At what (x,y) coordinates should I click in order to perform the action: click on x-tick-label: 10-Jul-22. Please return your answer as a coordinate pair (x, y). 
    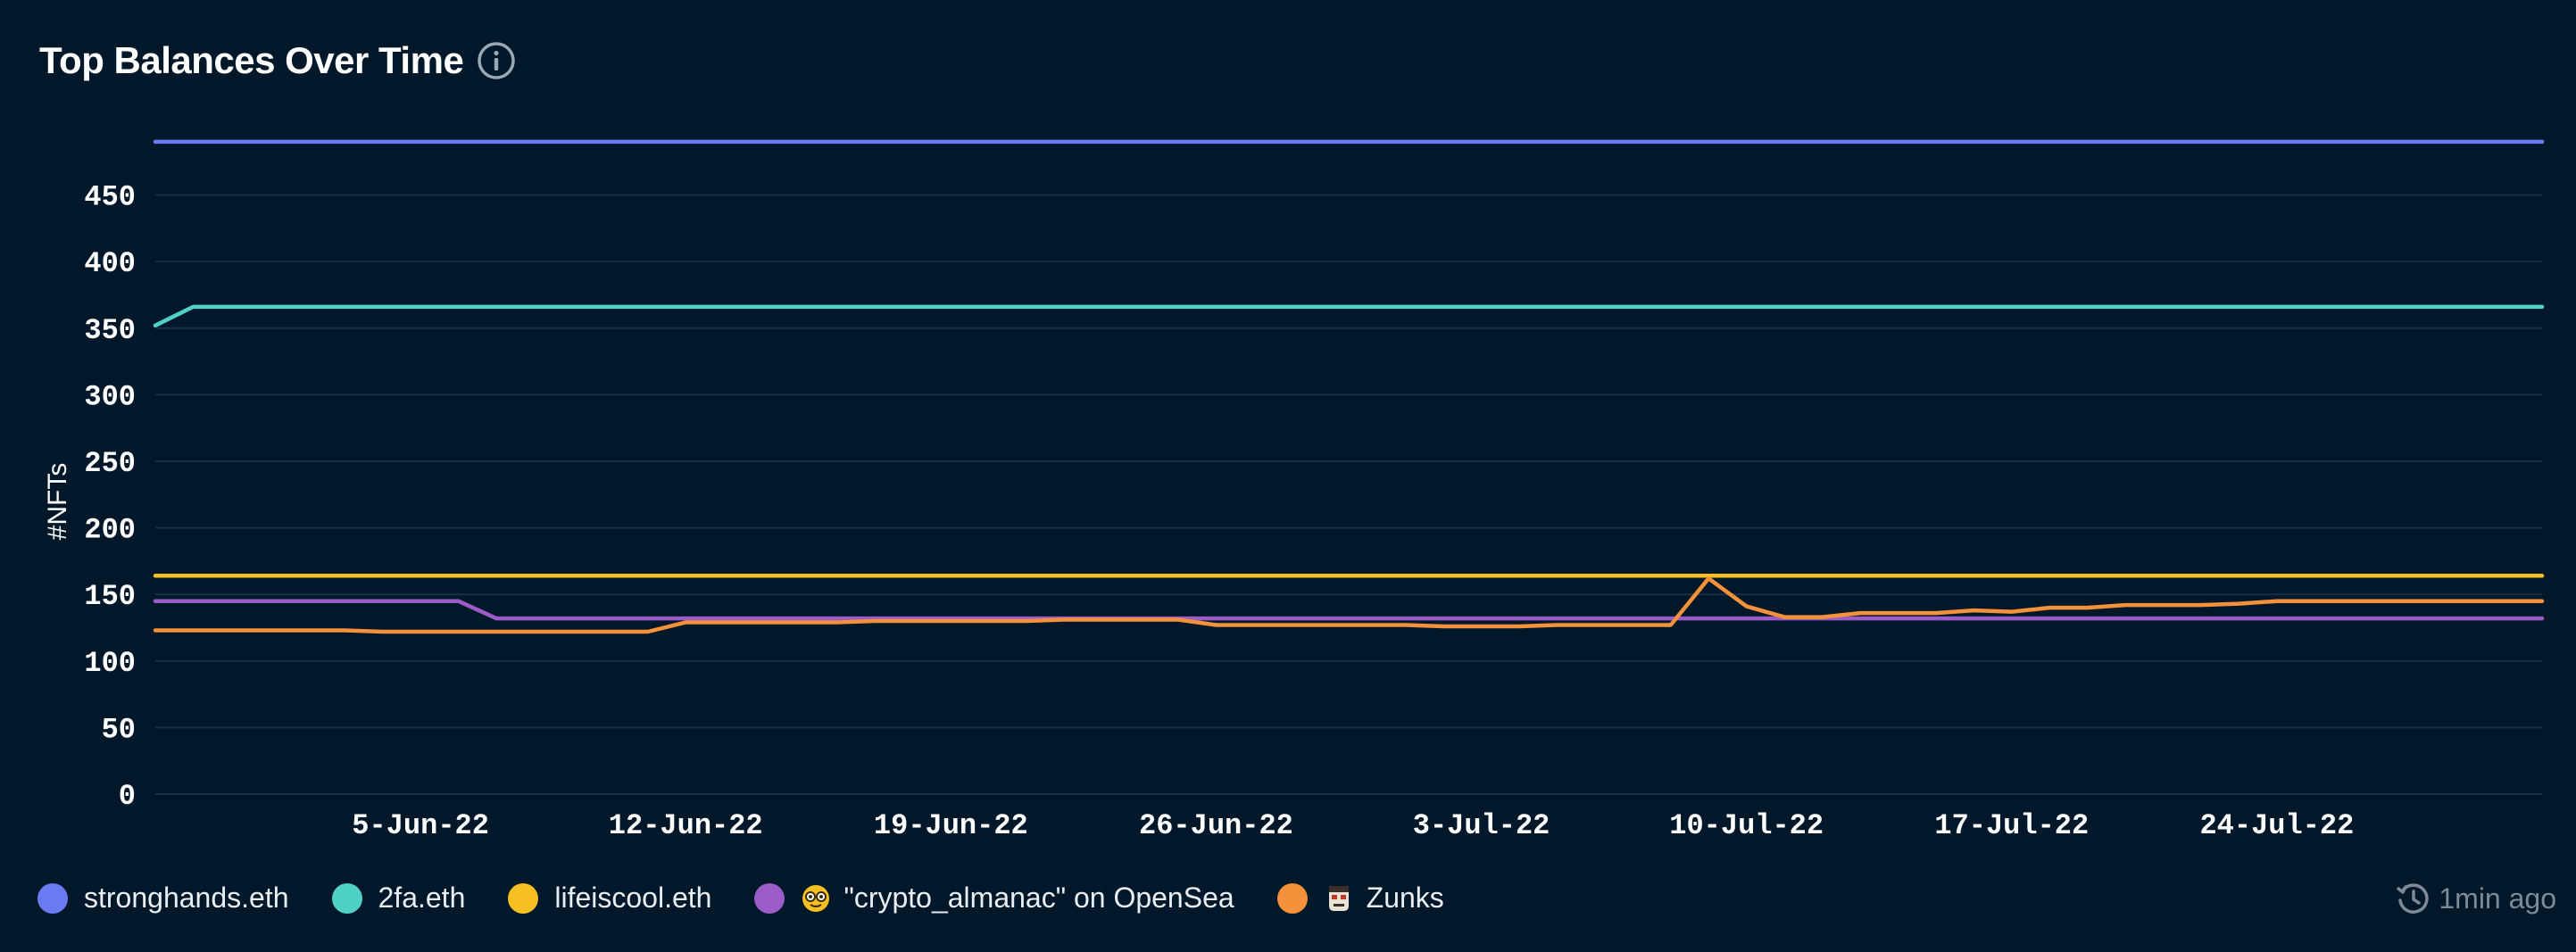
    Looking at the image, I should click on (1747, 825).